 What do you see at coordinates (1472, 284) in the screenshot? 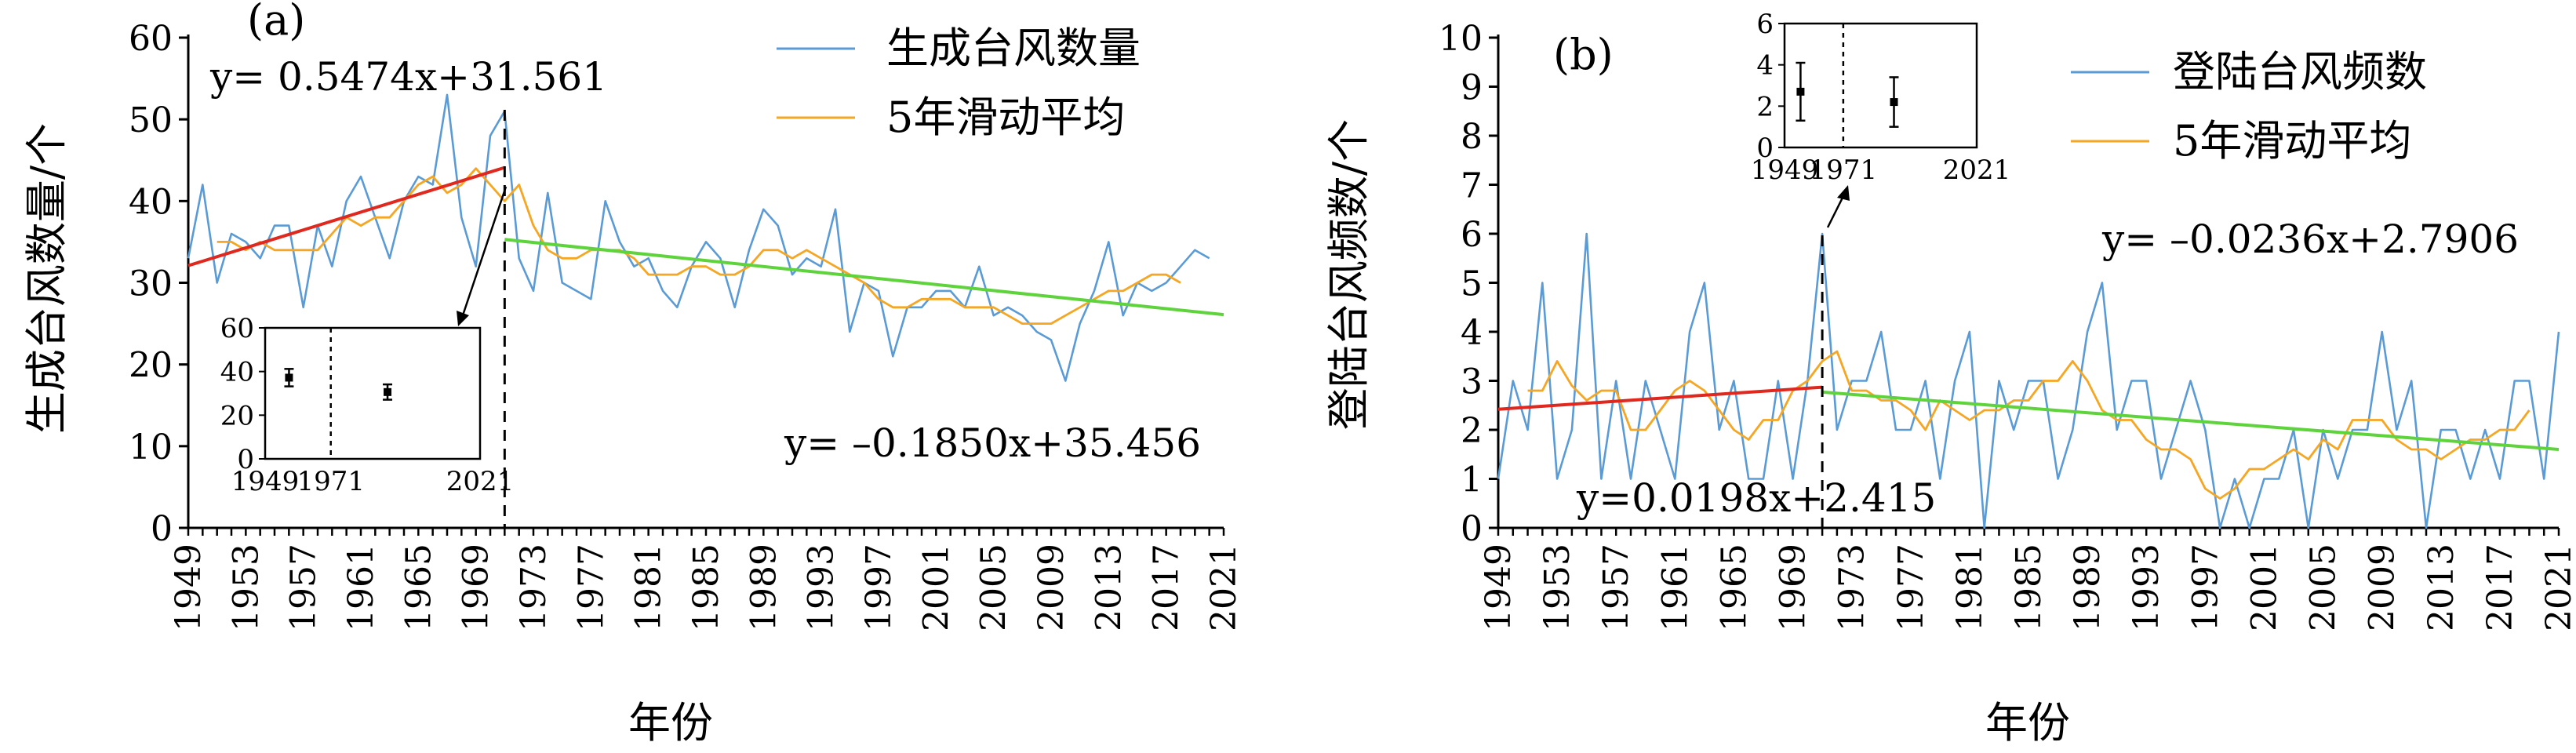
I see `y-tick-label: 5` at bounding box center [1472, 284].